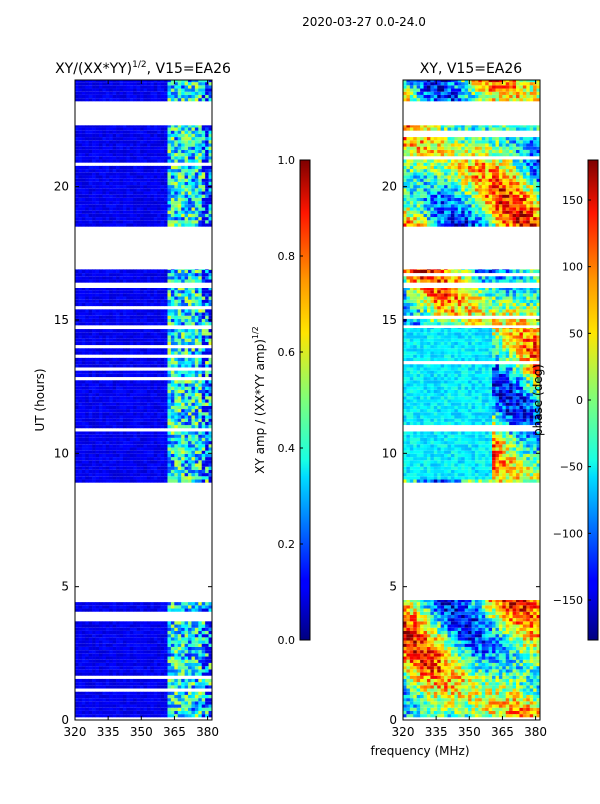 The width and height of the screenshot is (600, 804). What do you see at coordinates (93, 69) in the screenshot?
I see `amp-title-main: XY/(XX*YY)` at bounding box center [93, 69].